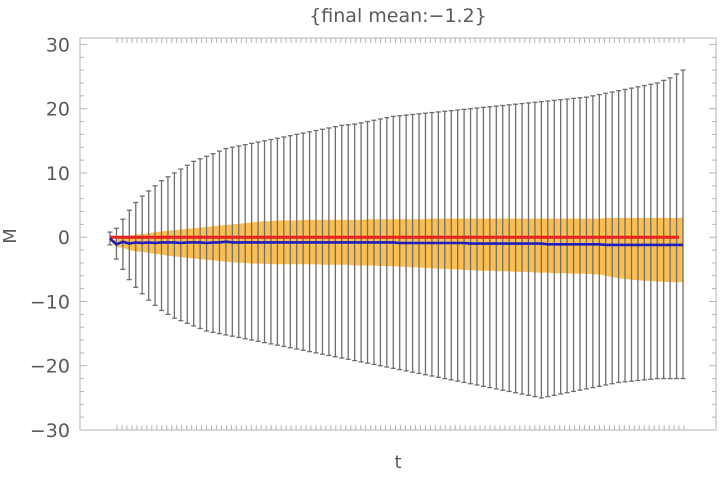 Image resolution: width=720 pixels, height=481 pixels. What do you see at coordinates (396, 250) in the screenshot?
I see `uncertainty-band` at bounding box center [396, 250].